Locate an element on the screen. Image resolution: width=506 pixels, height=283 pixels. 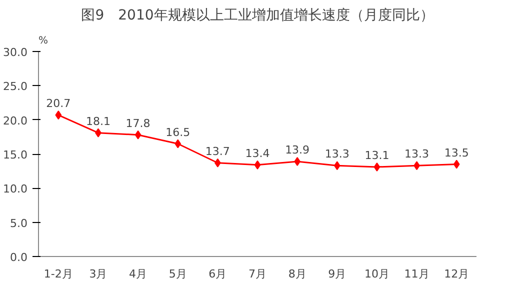
y-tick-label: 0.0 is located at coordinates (19, 257).